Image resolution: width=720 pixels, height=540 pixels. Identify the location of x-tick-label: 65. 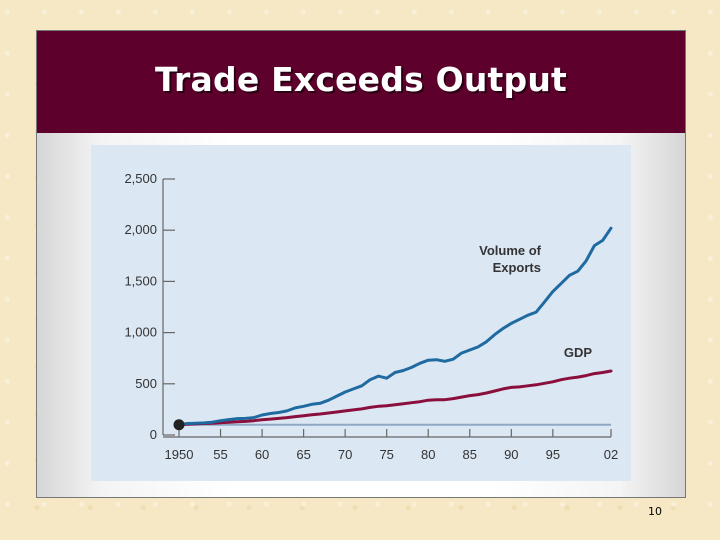
(303, 454).